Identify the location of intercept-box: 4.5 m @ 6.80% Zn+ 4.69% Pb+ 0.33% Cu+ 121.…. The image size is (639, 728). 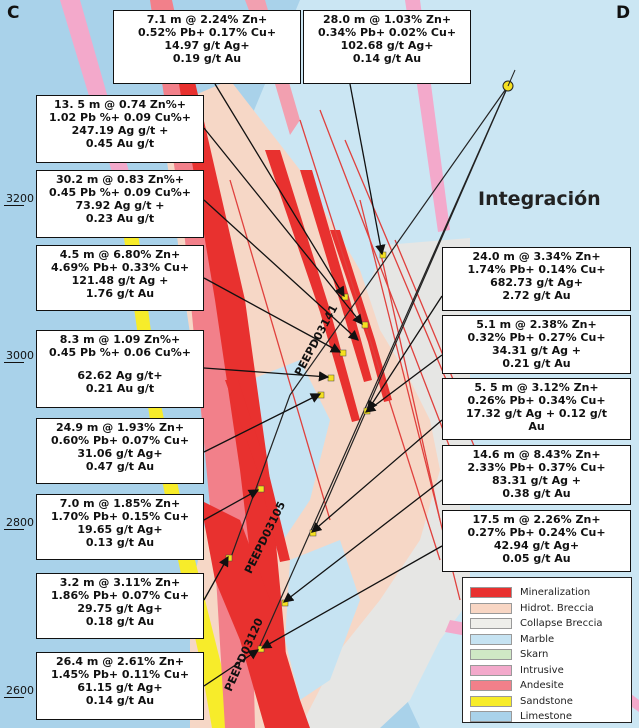
(120, 278).